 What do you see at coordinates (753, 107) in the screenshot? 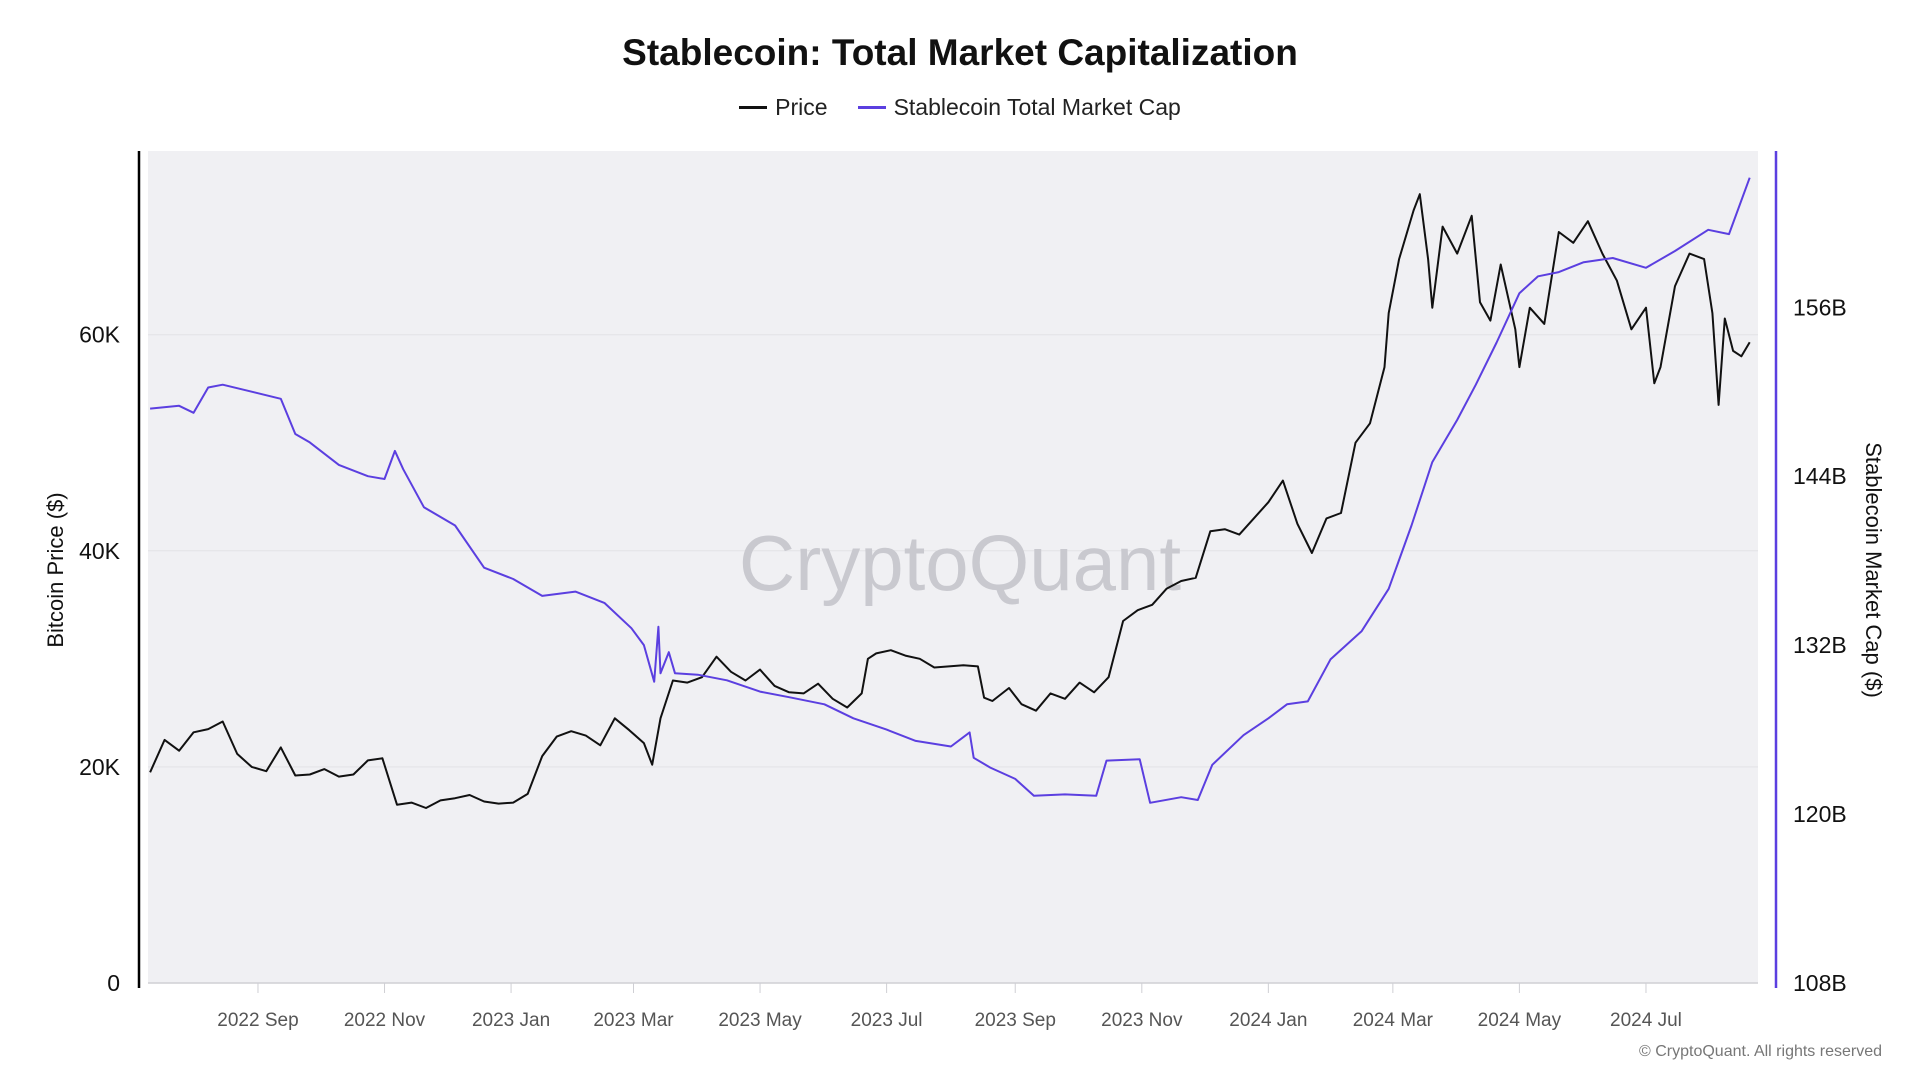
I see `legend-swatch-price` at bounding box center [753, 107].